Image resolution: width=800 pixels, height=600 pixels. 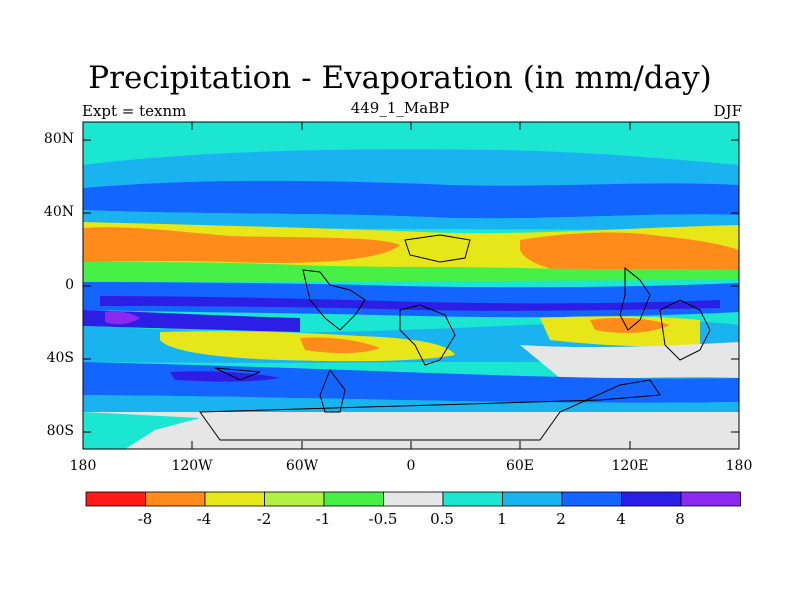 What do you see at coordinates (340, 345) in the screenshot?
I see `south-pacific-dry-core` at bounding box center [340, 345].